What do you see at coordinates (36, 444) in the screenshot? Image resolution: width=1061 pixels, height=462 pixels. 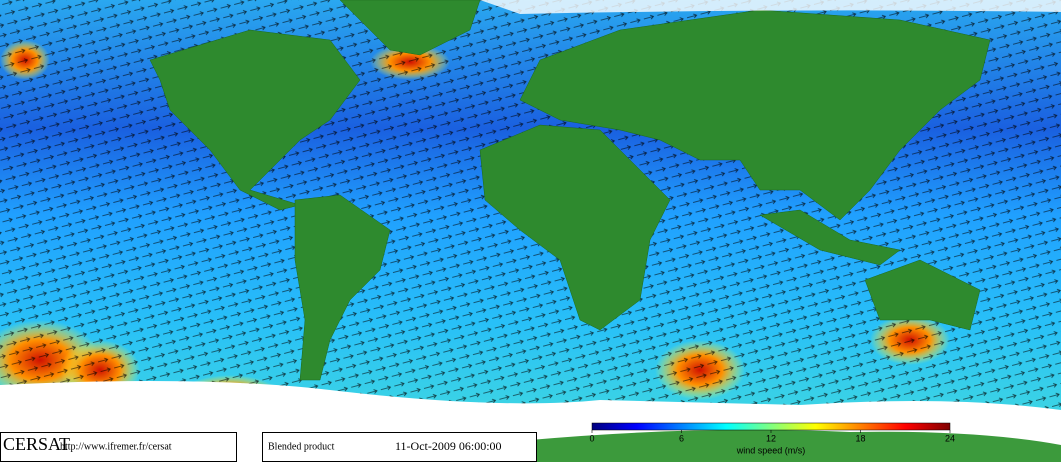 I see `logo-name: CERSAT` at bounding box center [36, 444].